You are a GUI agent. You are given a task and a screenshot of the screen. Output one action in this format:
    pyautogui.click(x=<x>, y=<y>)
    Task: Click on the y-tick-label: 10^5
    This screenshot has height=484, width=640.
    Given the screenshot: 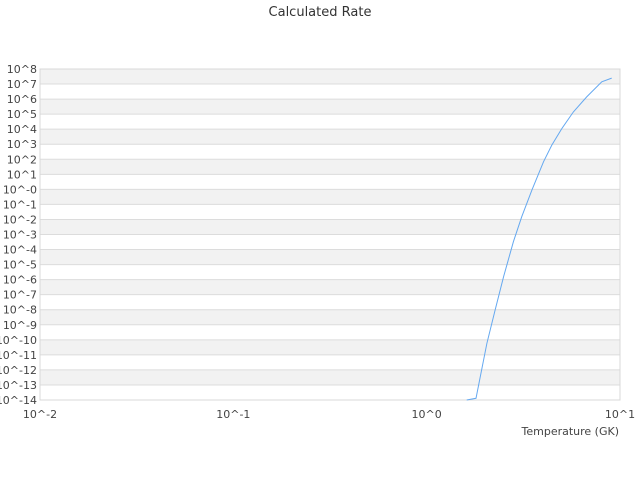 What is the action you would take?
    pyautogui.click(x=22, y=114)
    